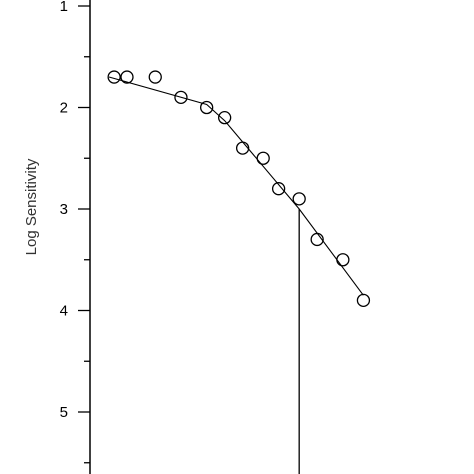 This screenshot has height=474, width=474. Describe the element at coordinates (64, 311) in the screenshot. I see `y-tick-label: 4` at that location.